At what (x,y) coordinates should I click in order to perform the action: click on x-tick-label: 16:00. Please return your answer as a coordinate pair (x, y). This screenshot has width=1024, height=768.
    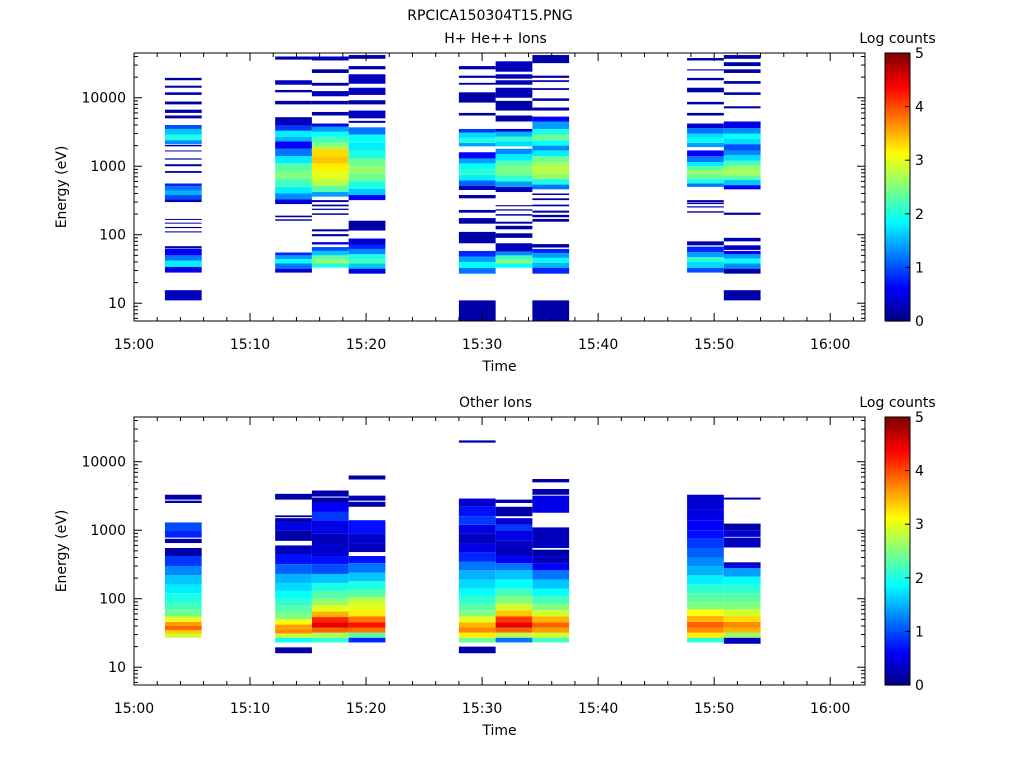
    Looking at the image, I should click on (830, 345).